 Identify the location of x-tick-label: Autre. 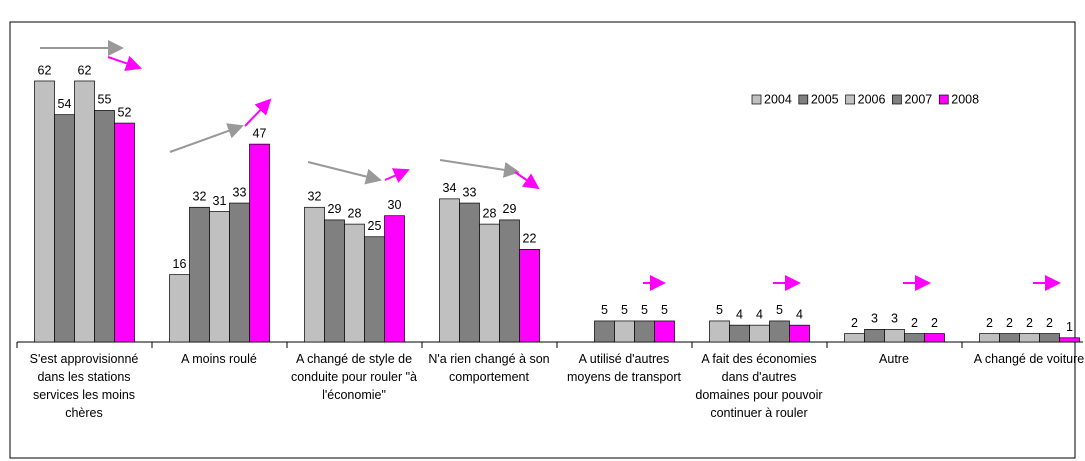
(894, 359).